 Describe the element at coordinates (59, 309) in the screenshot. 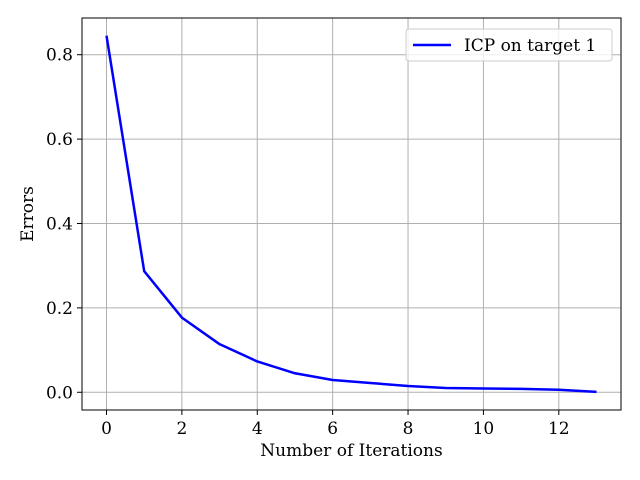

I see `y-tick-label: 0.2` at that location.